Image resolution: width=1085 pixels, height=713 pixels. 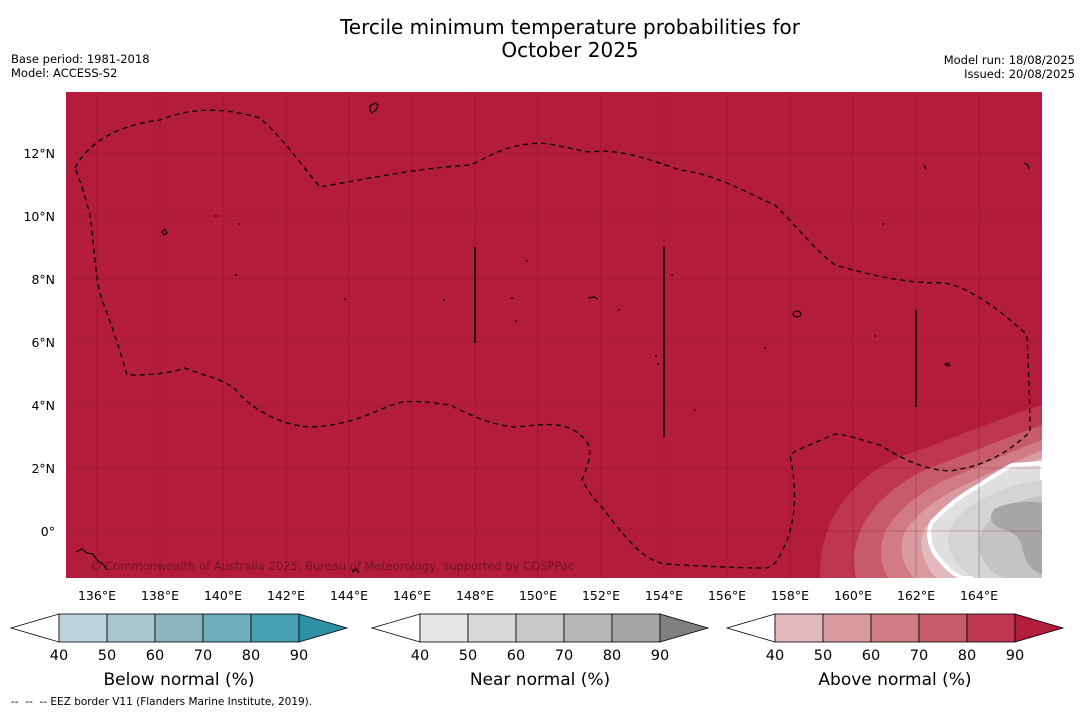 I want to click on base-info: Base period: 1981-2018 Model: ACCESS-S2, so click(x=80, y=66).